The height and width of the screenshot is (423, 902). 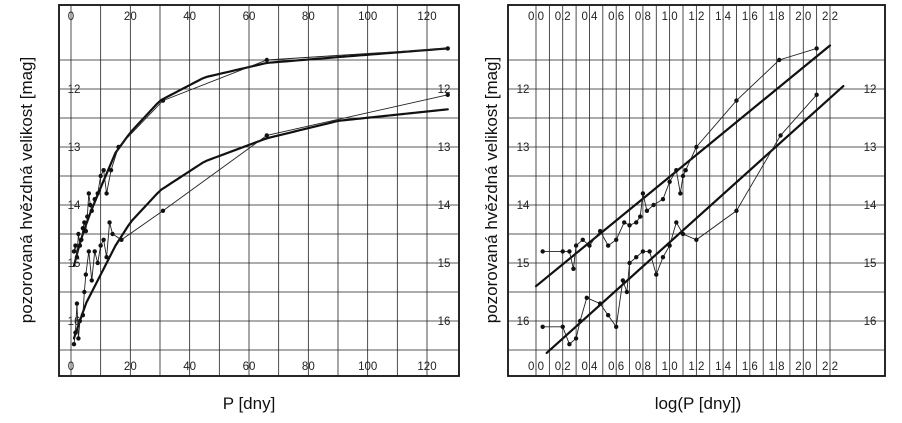 I want to click on y-tick-label-left: 16, so click(x=523, y=322).